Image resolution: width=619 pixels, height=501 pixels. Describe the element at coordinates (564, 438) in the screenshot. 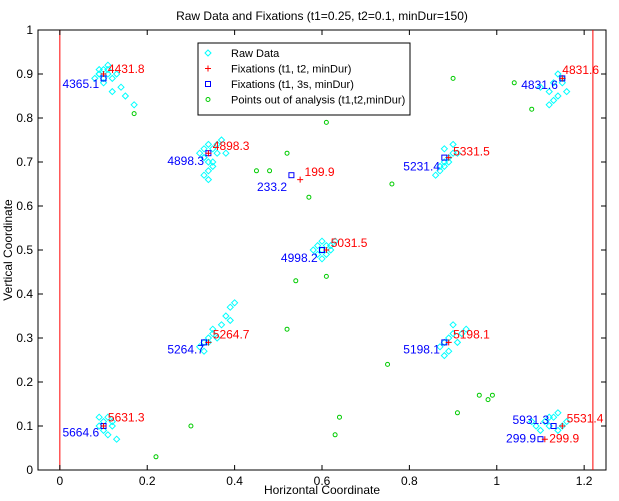

I see `fixation-duration-label: 299.9` at that location.